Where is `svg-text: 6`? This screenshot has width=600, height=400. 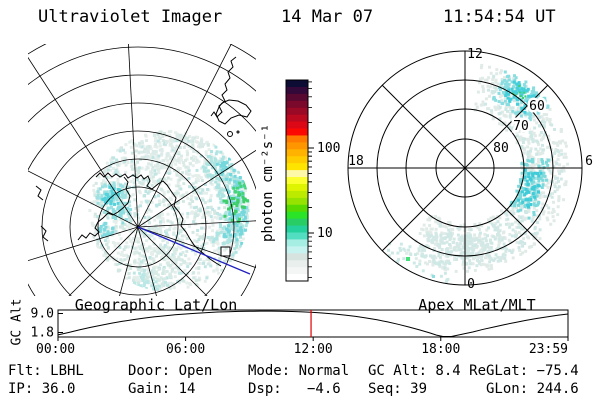
svg-text: 6 is located at coordinates (589, 161).